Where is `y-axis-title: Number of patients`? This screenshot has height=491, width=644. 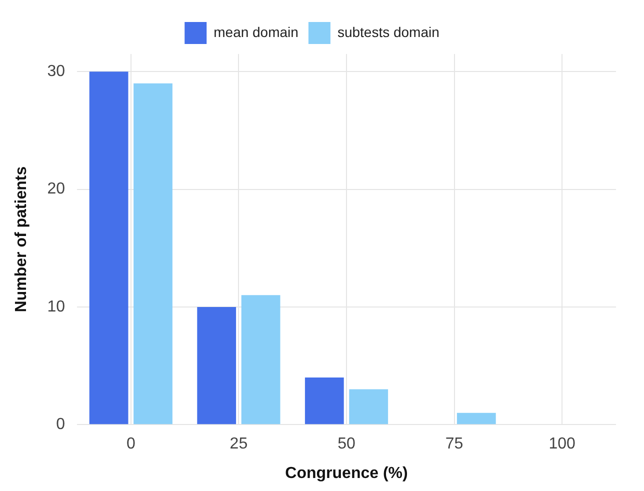 y-axis-title: Number of patients is located at coordinates (21, 239).